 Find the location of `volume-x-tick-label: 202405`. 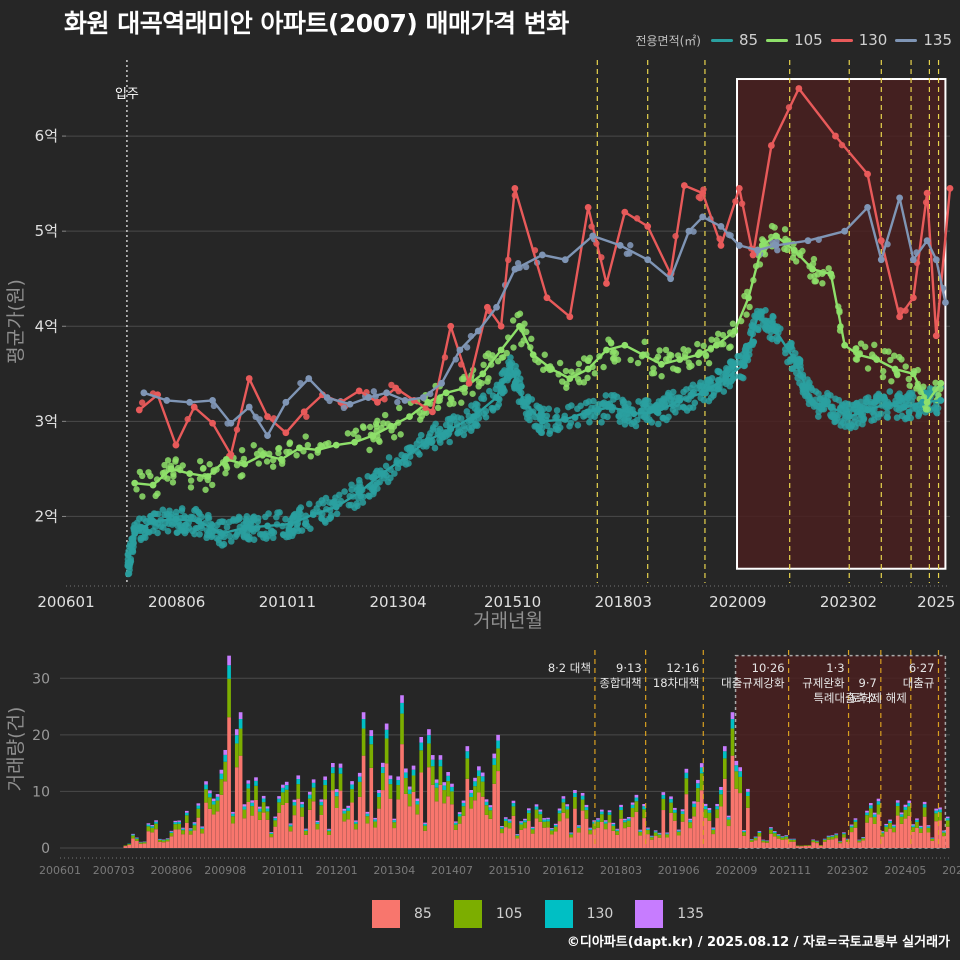

volume-x-tick-label: 202405 is located at coordinates (905, 870).